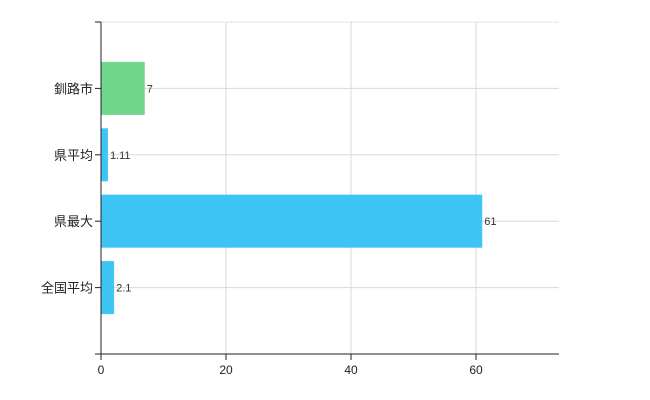 The image size is (650, 400). Describe the element at coordinates (73, 156) in the screenshot. I see `category-label: 県平均` at that location.